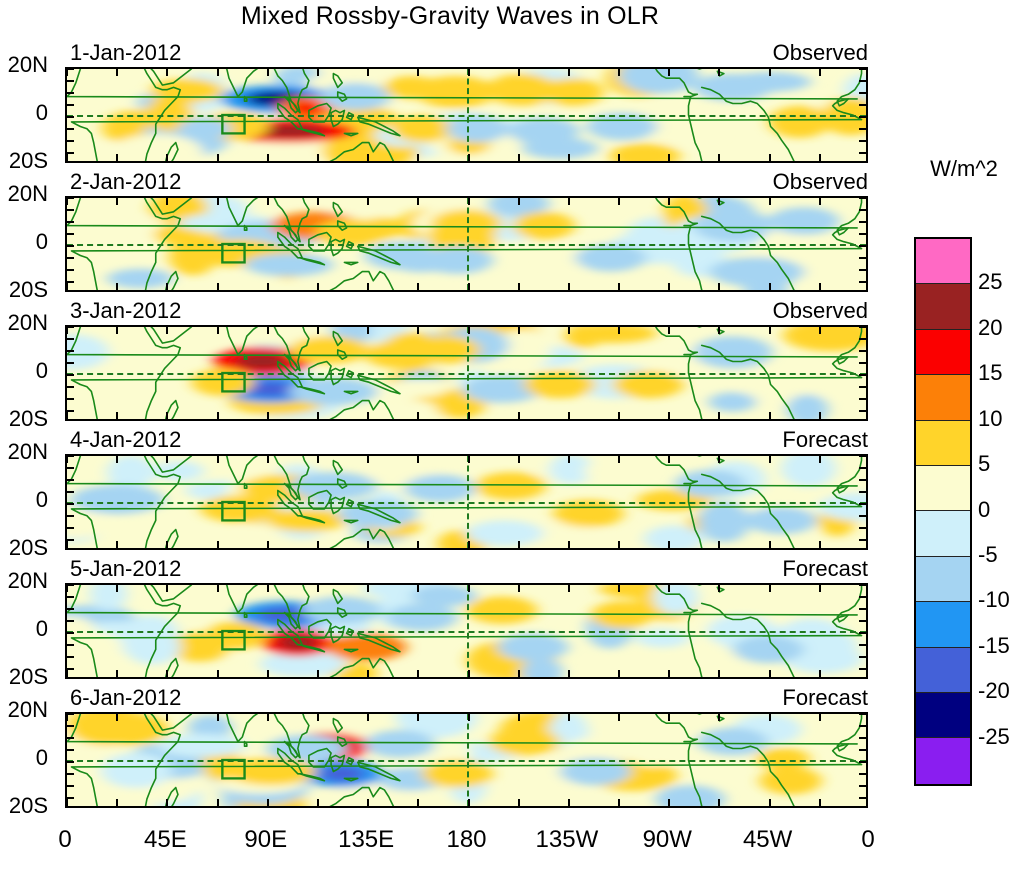 The width and height of the screenshot is (1021, 890). What do you see at coordinates (41, 499) in the screenshot?
I see `y-axis-label: 0` at bounding box center [41, 499].